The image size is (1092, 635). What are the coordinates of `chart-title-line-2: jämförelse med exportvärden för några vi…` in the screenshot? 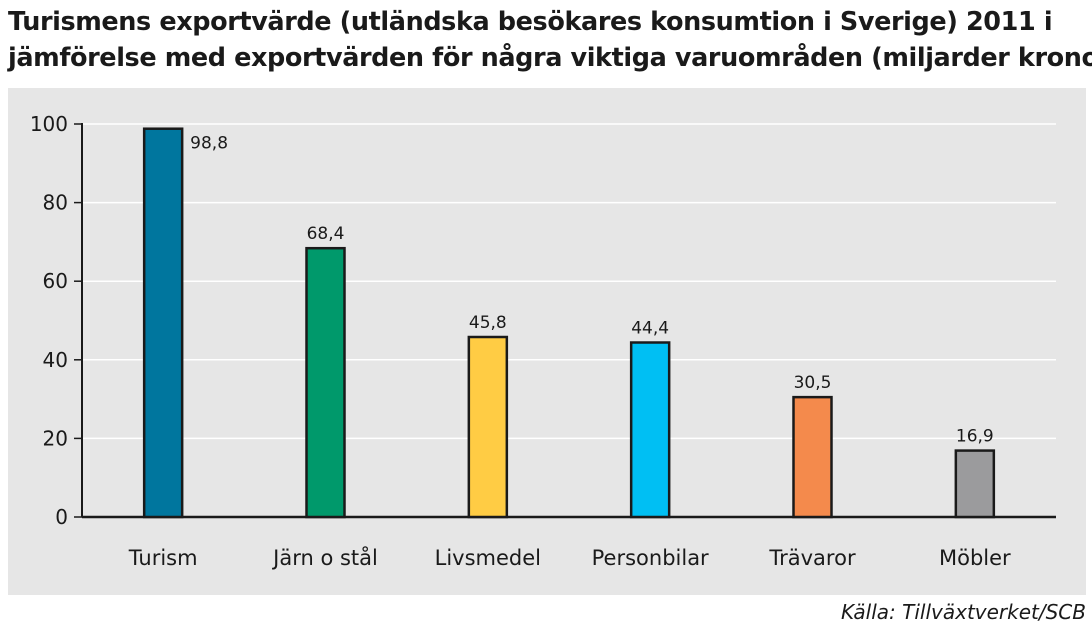 It's located at (550, 58).